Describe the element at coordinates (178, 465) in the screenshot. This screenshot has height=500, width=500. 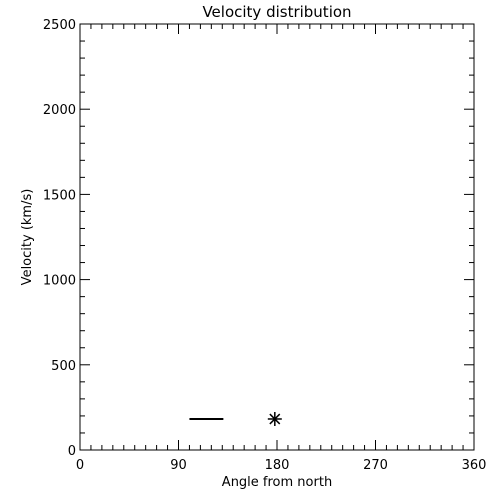
I see `x-tick-label: 90` at that location.